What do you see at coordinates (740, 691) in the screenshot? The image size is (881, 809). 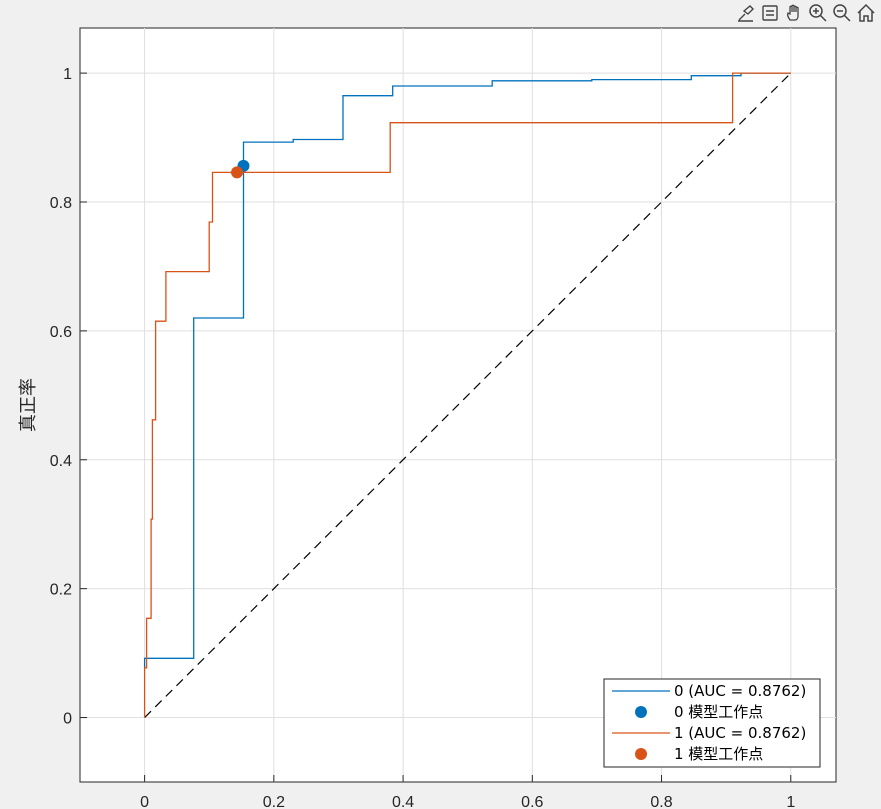 I see `legend-entry-label: 0 (AUC = 0.8762)` at bounding box center [740, 691].